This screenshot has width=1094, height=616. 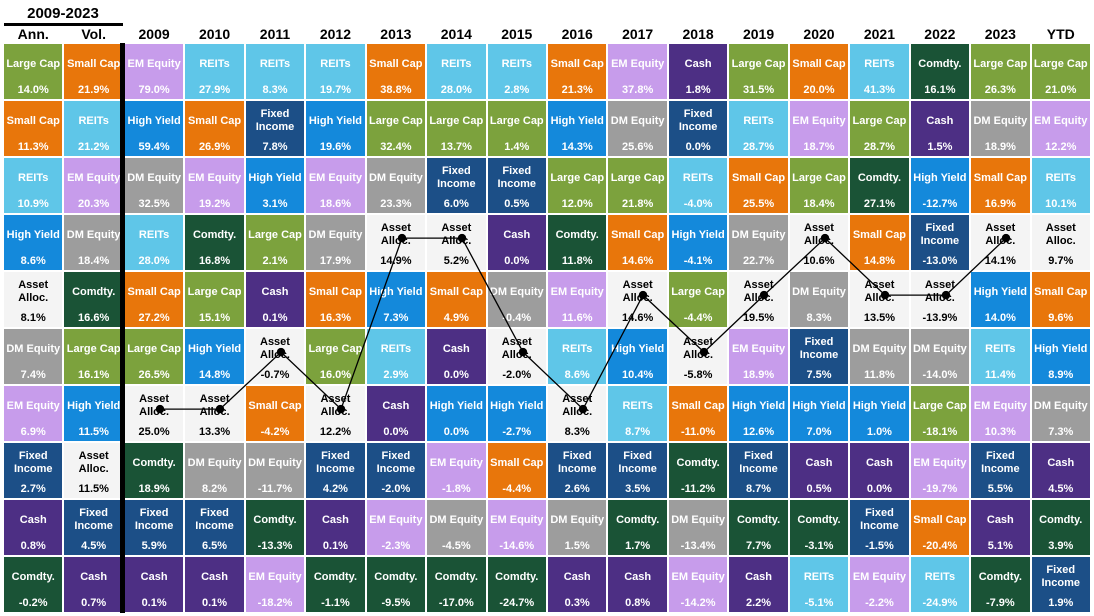 I want to click on return-cell: Fixed Income 2.7%, so click(x=33, y=470).